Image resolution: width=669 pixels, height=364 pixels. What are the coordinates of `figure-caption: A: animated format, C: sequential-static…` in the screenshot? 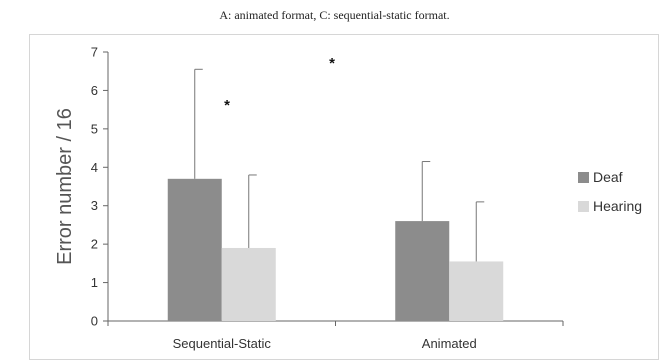 It's located at (334, 15).